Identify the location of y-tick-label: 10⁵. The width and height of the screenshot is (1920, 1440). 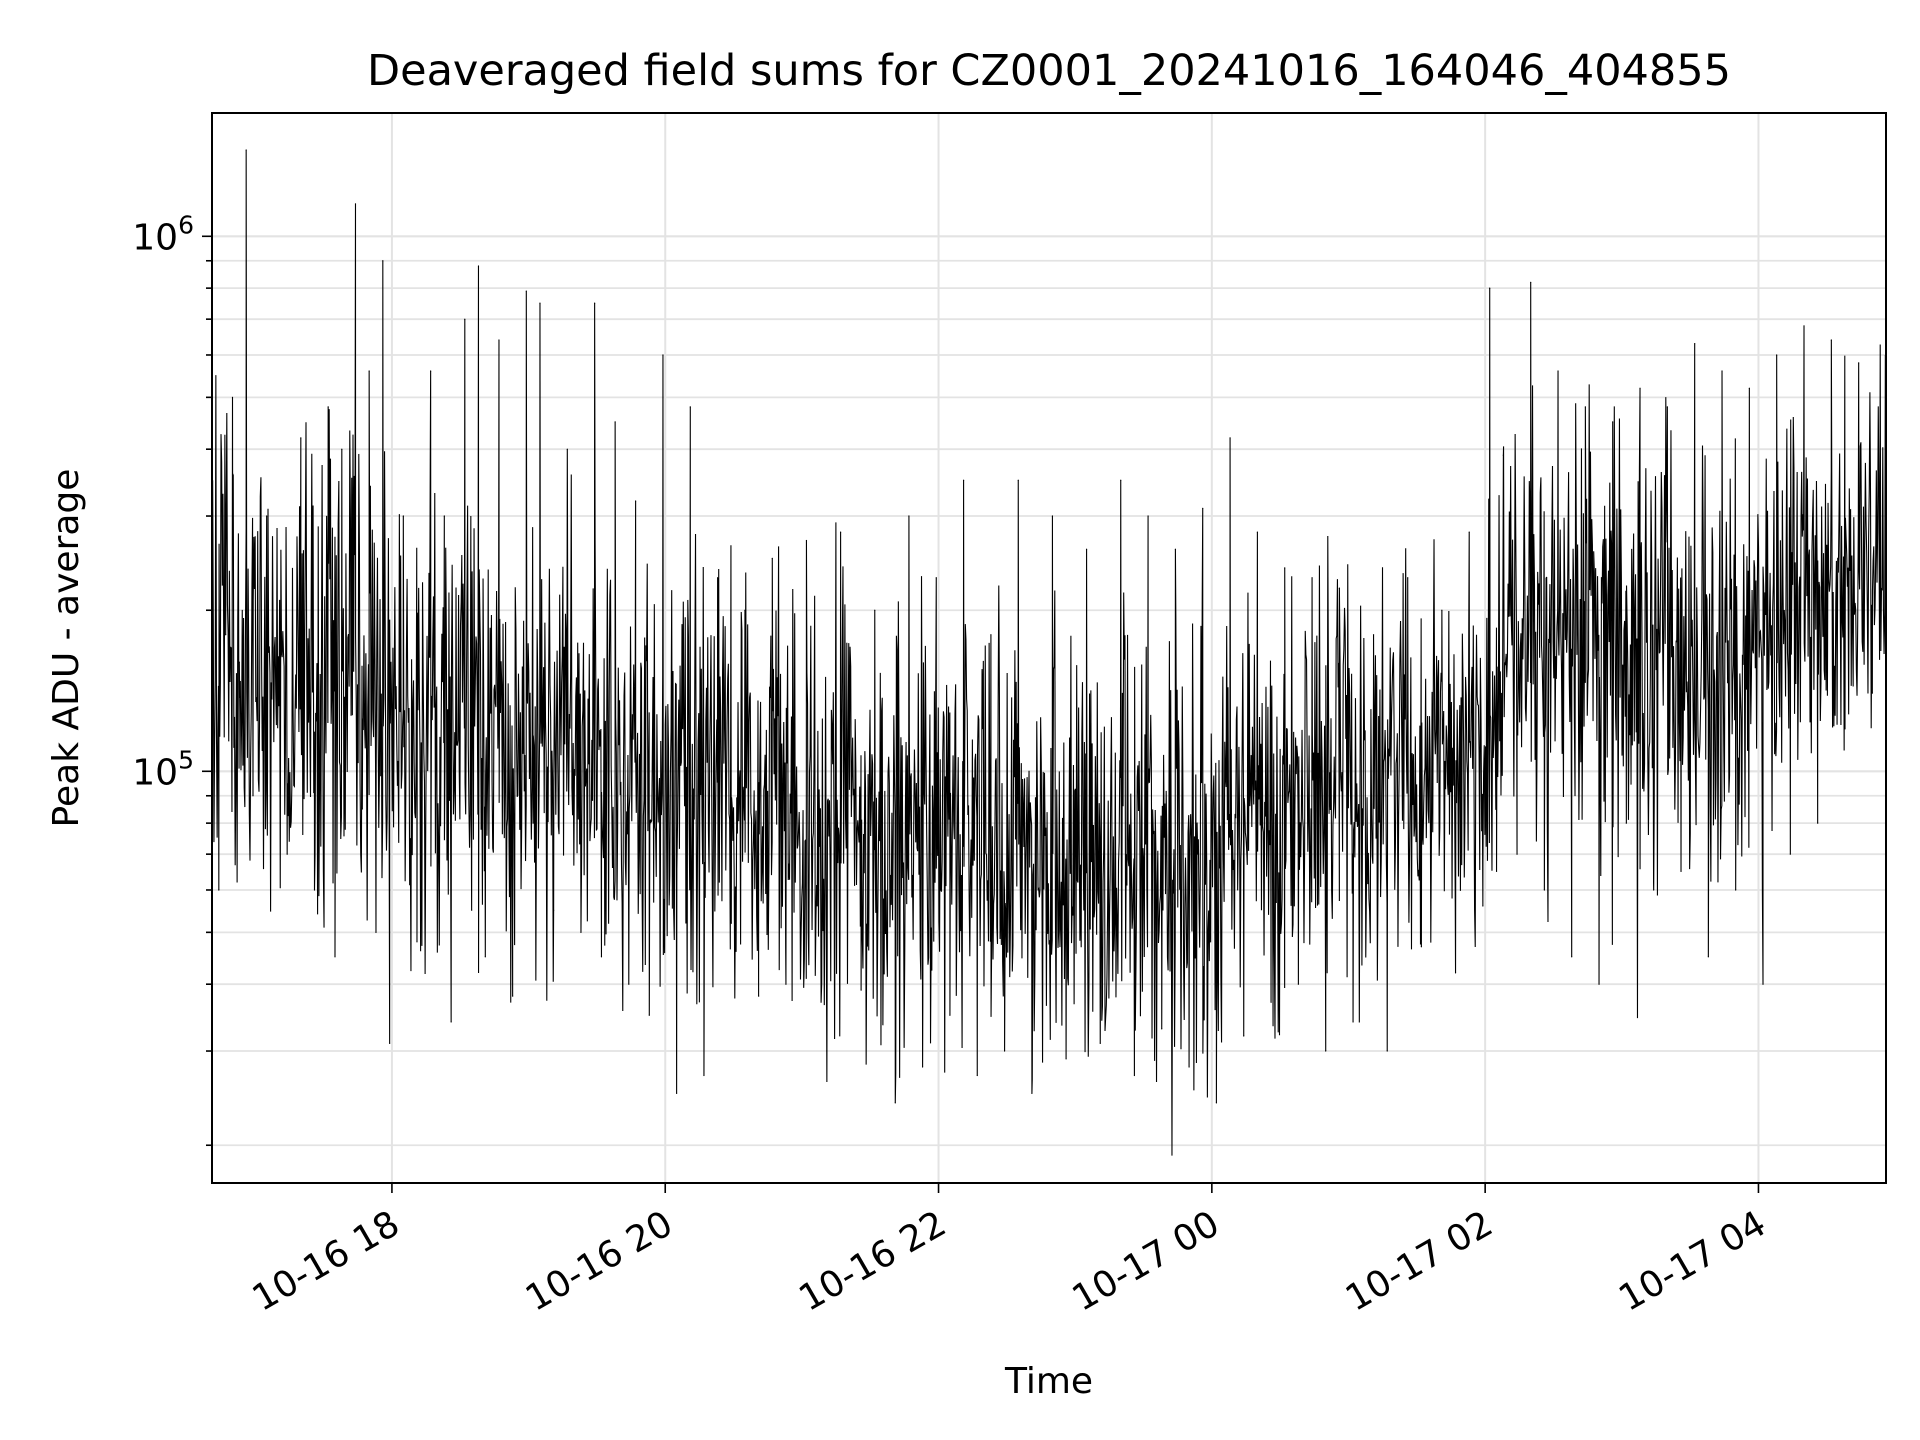
(163, 769).